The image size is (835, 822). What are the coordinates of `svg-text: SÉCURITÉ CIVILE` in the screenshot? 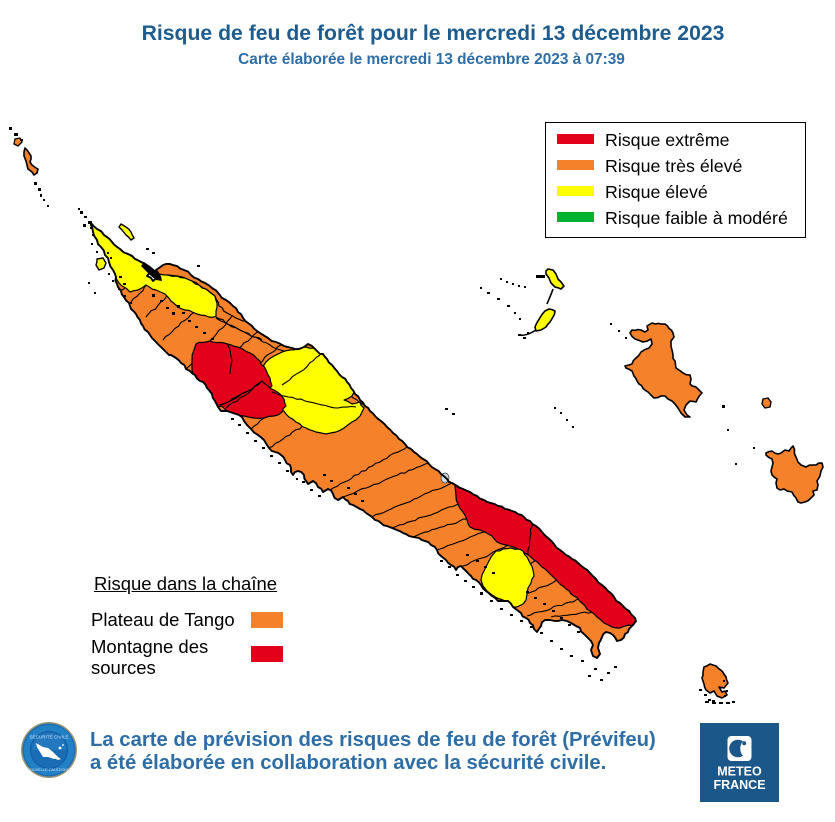 It's located at (48, 737).